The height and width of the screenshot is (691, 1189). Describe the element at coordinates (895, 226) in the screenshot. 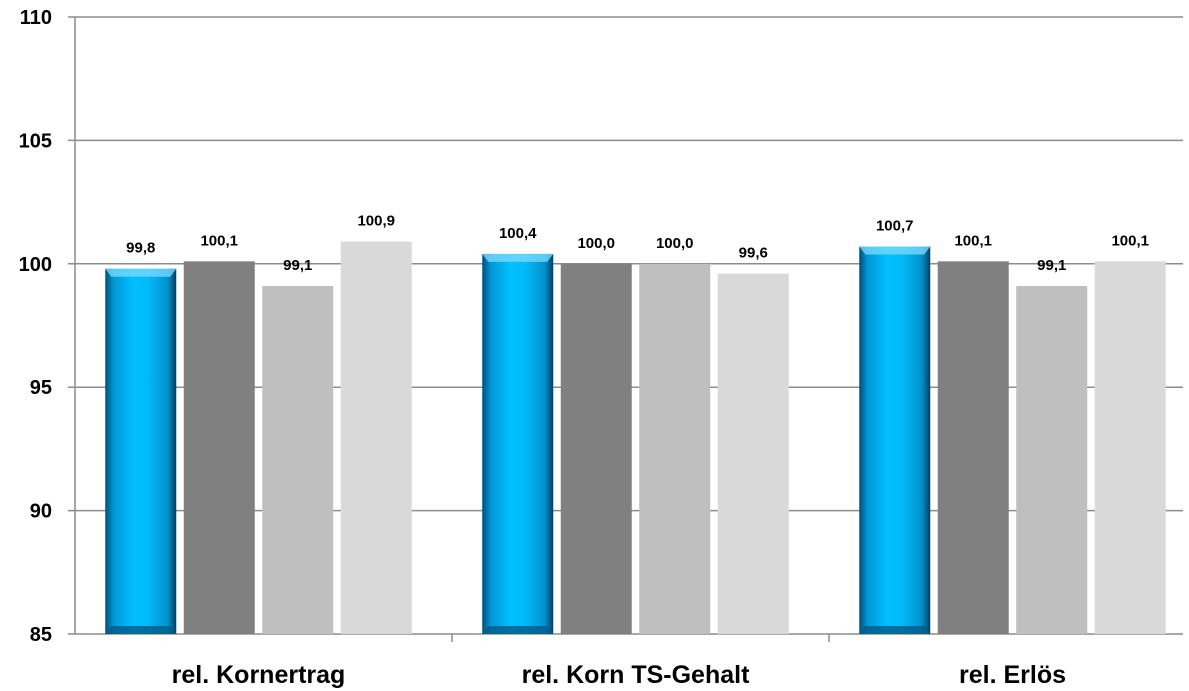

I see `data-label: 100,7` at that location.